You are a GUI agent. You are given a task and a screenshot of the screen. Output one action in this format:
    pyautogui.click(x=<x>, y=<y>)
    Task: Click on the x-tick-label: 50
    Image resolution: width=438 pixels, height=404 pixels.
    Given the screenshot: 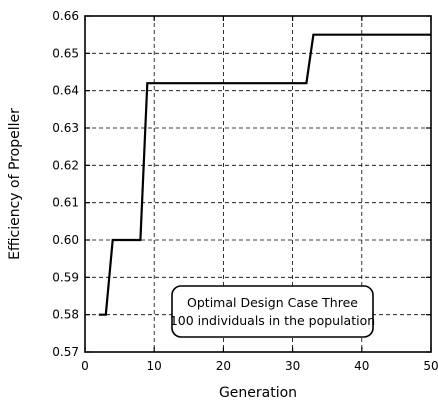 What is the action you would take?
    pyautogui.click(x=430, y=366)
    